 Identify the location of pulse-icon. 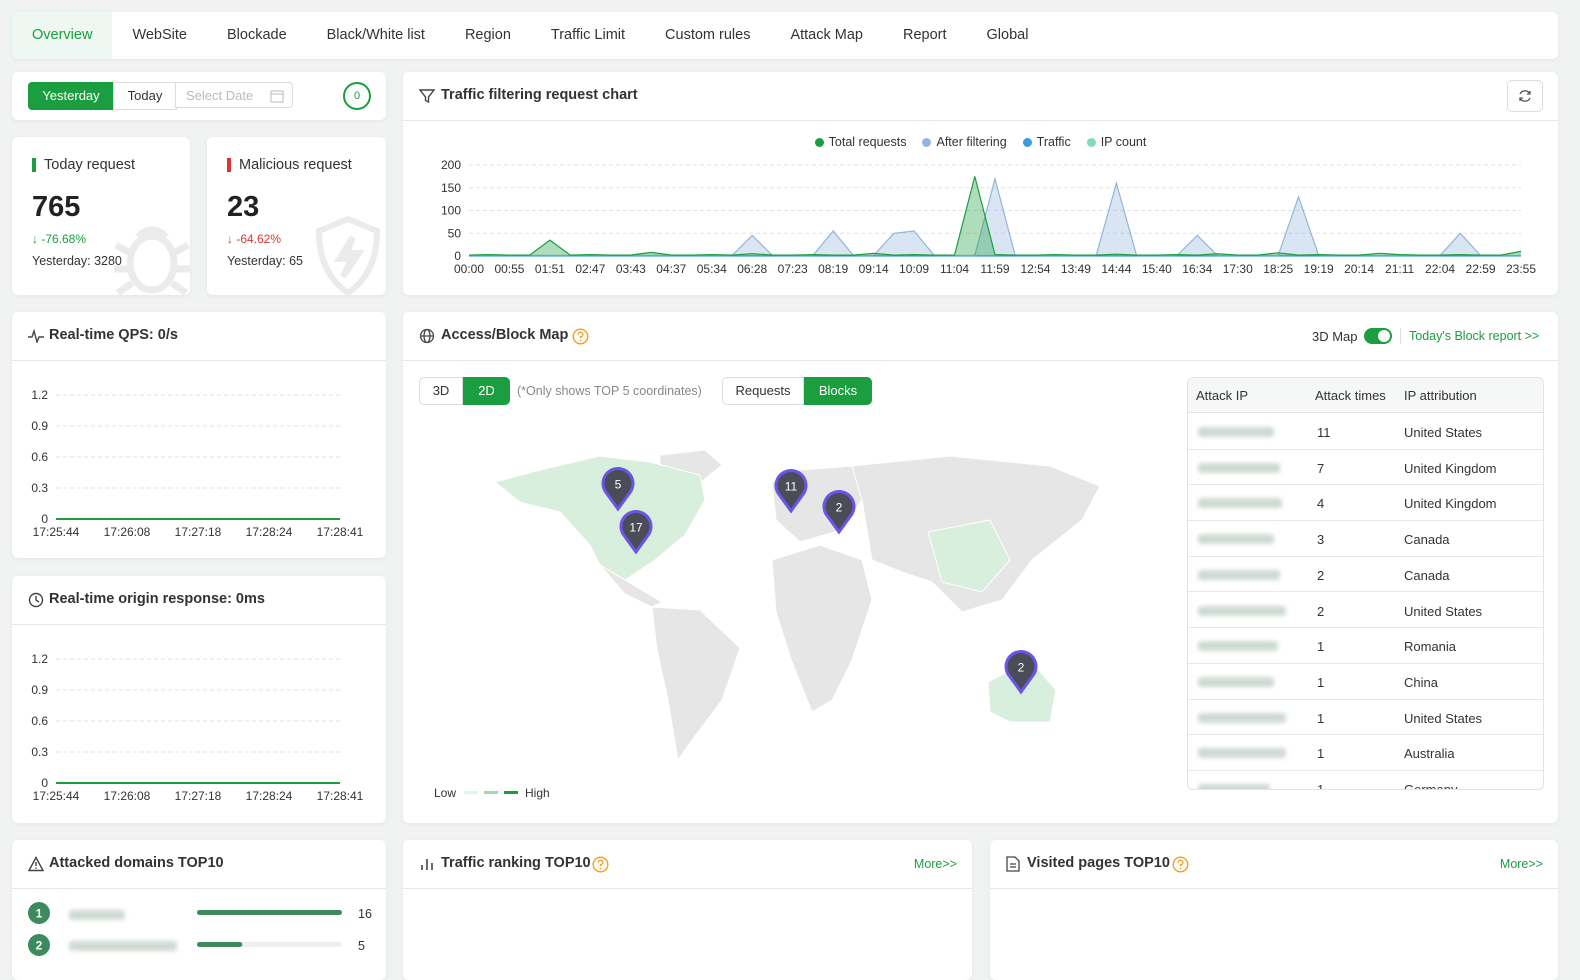
(36, 336).